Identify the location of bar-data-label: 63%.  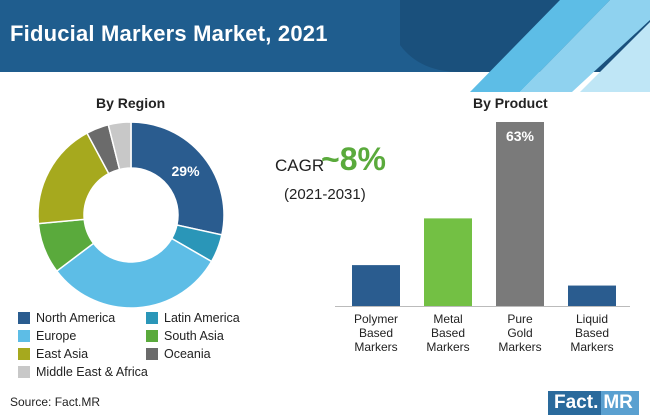
(520, 136).